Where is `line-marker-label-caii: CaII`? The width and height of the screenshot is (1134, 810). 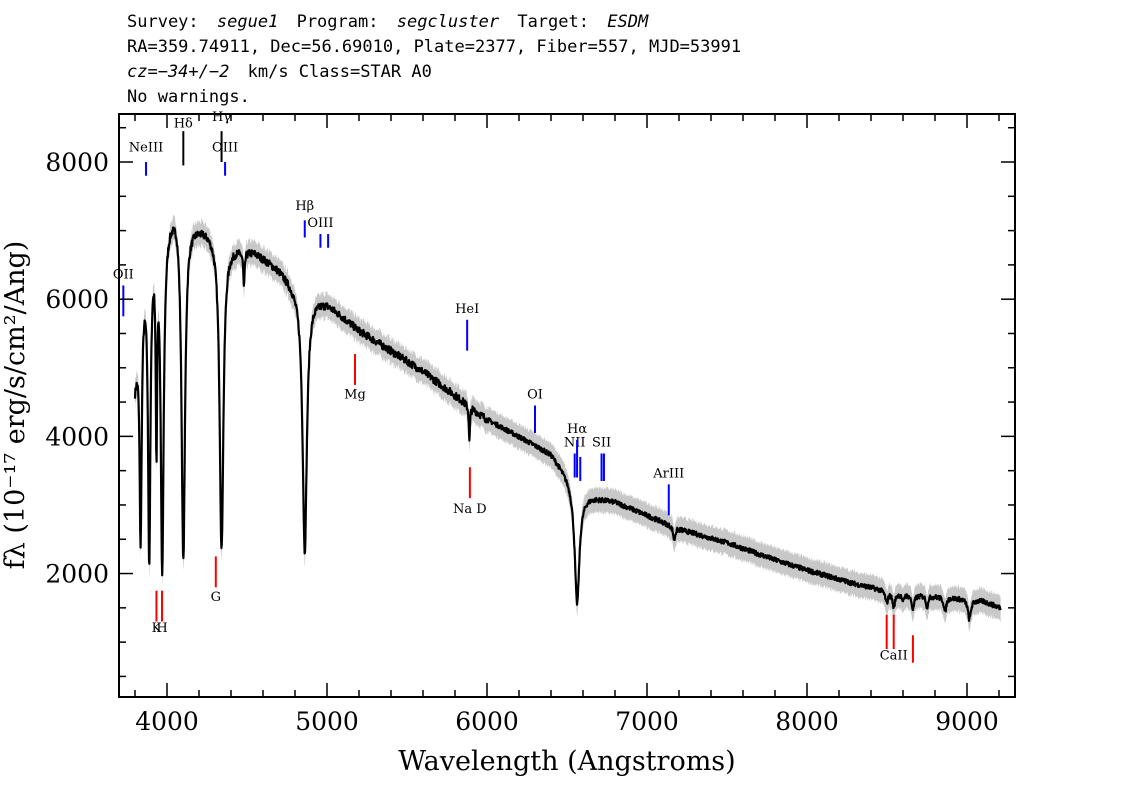 line-marker-label-caii: CaII is located at coordinates (894, 655).